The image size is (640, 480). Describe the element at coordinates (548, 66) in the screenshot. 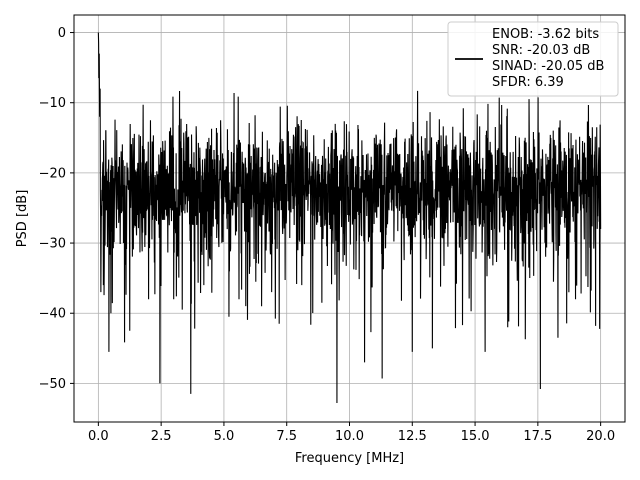

I see `legend-entry-sinad: SINAD: -20.05 dB` at that location.